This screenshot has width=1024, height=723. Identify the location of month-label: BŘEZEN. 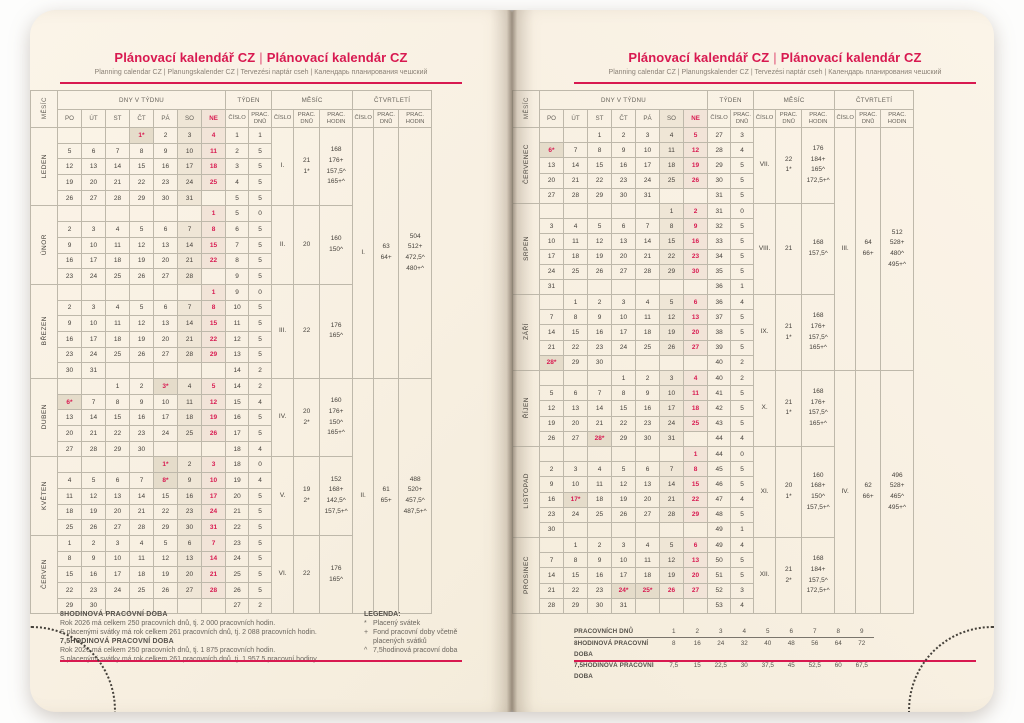
(44, 331).